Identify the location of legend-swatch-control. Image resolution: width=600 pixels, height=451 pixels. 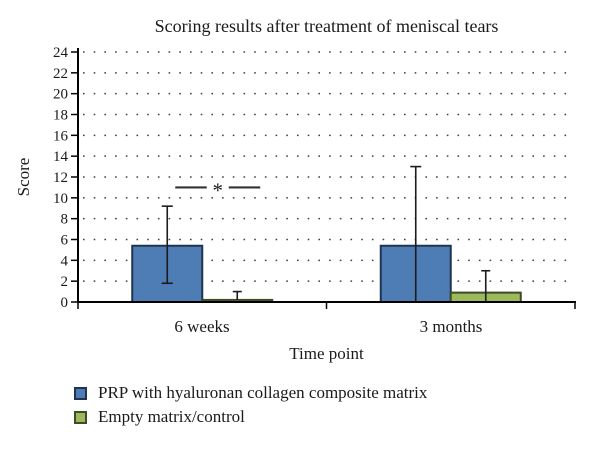
(80, 417).